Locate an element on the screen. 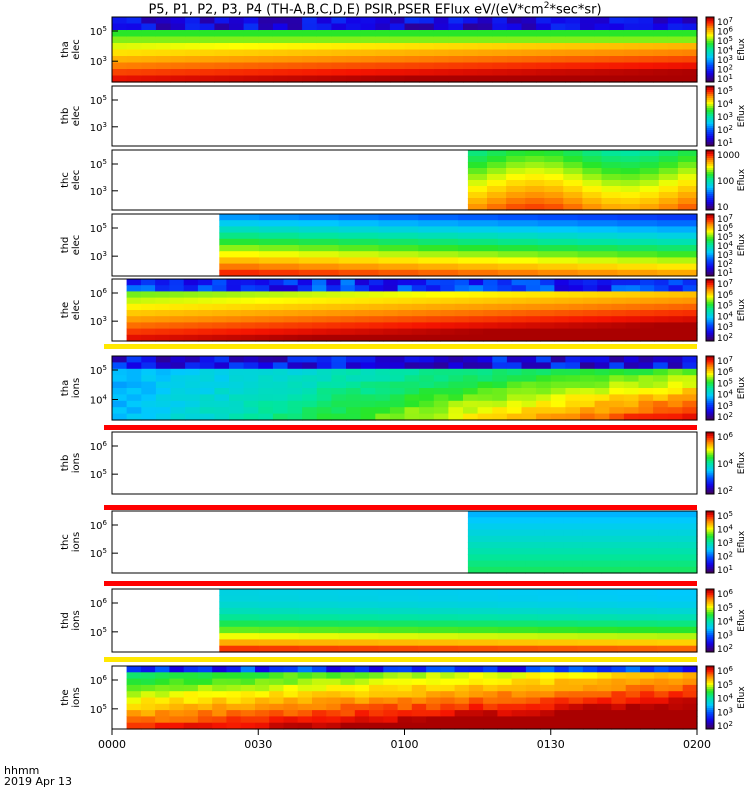  ytick-exp: 3 is located at coordinates (105, 189).